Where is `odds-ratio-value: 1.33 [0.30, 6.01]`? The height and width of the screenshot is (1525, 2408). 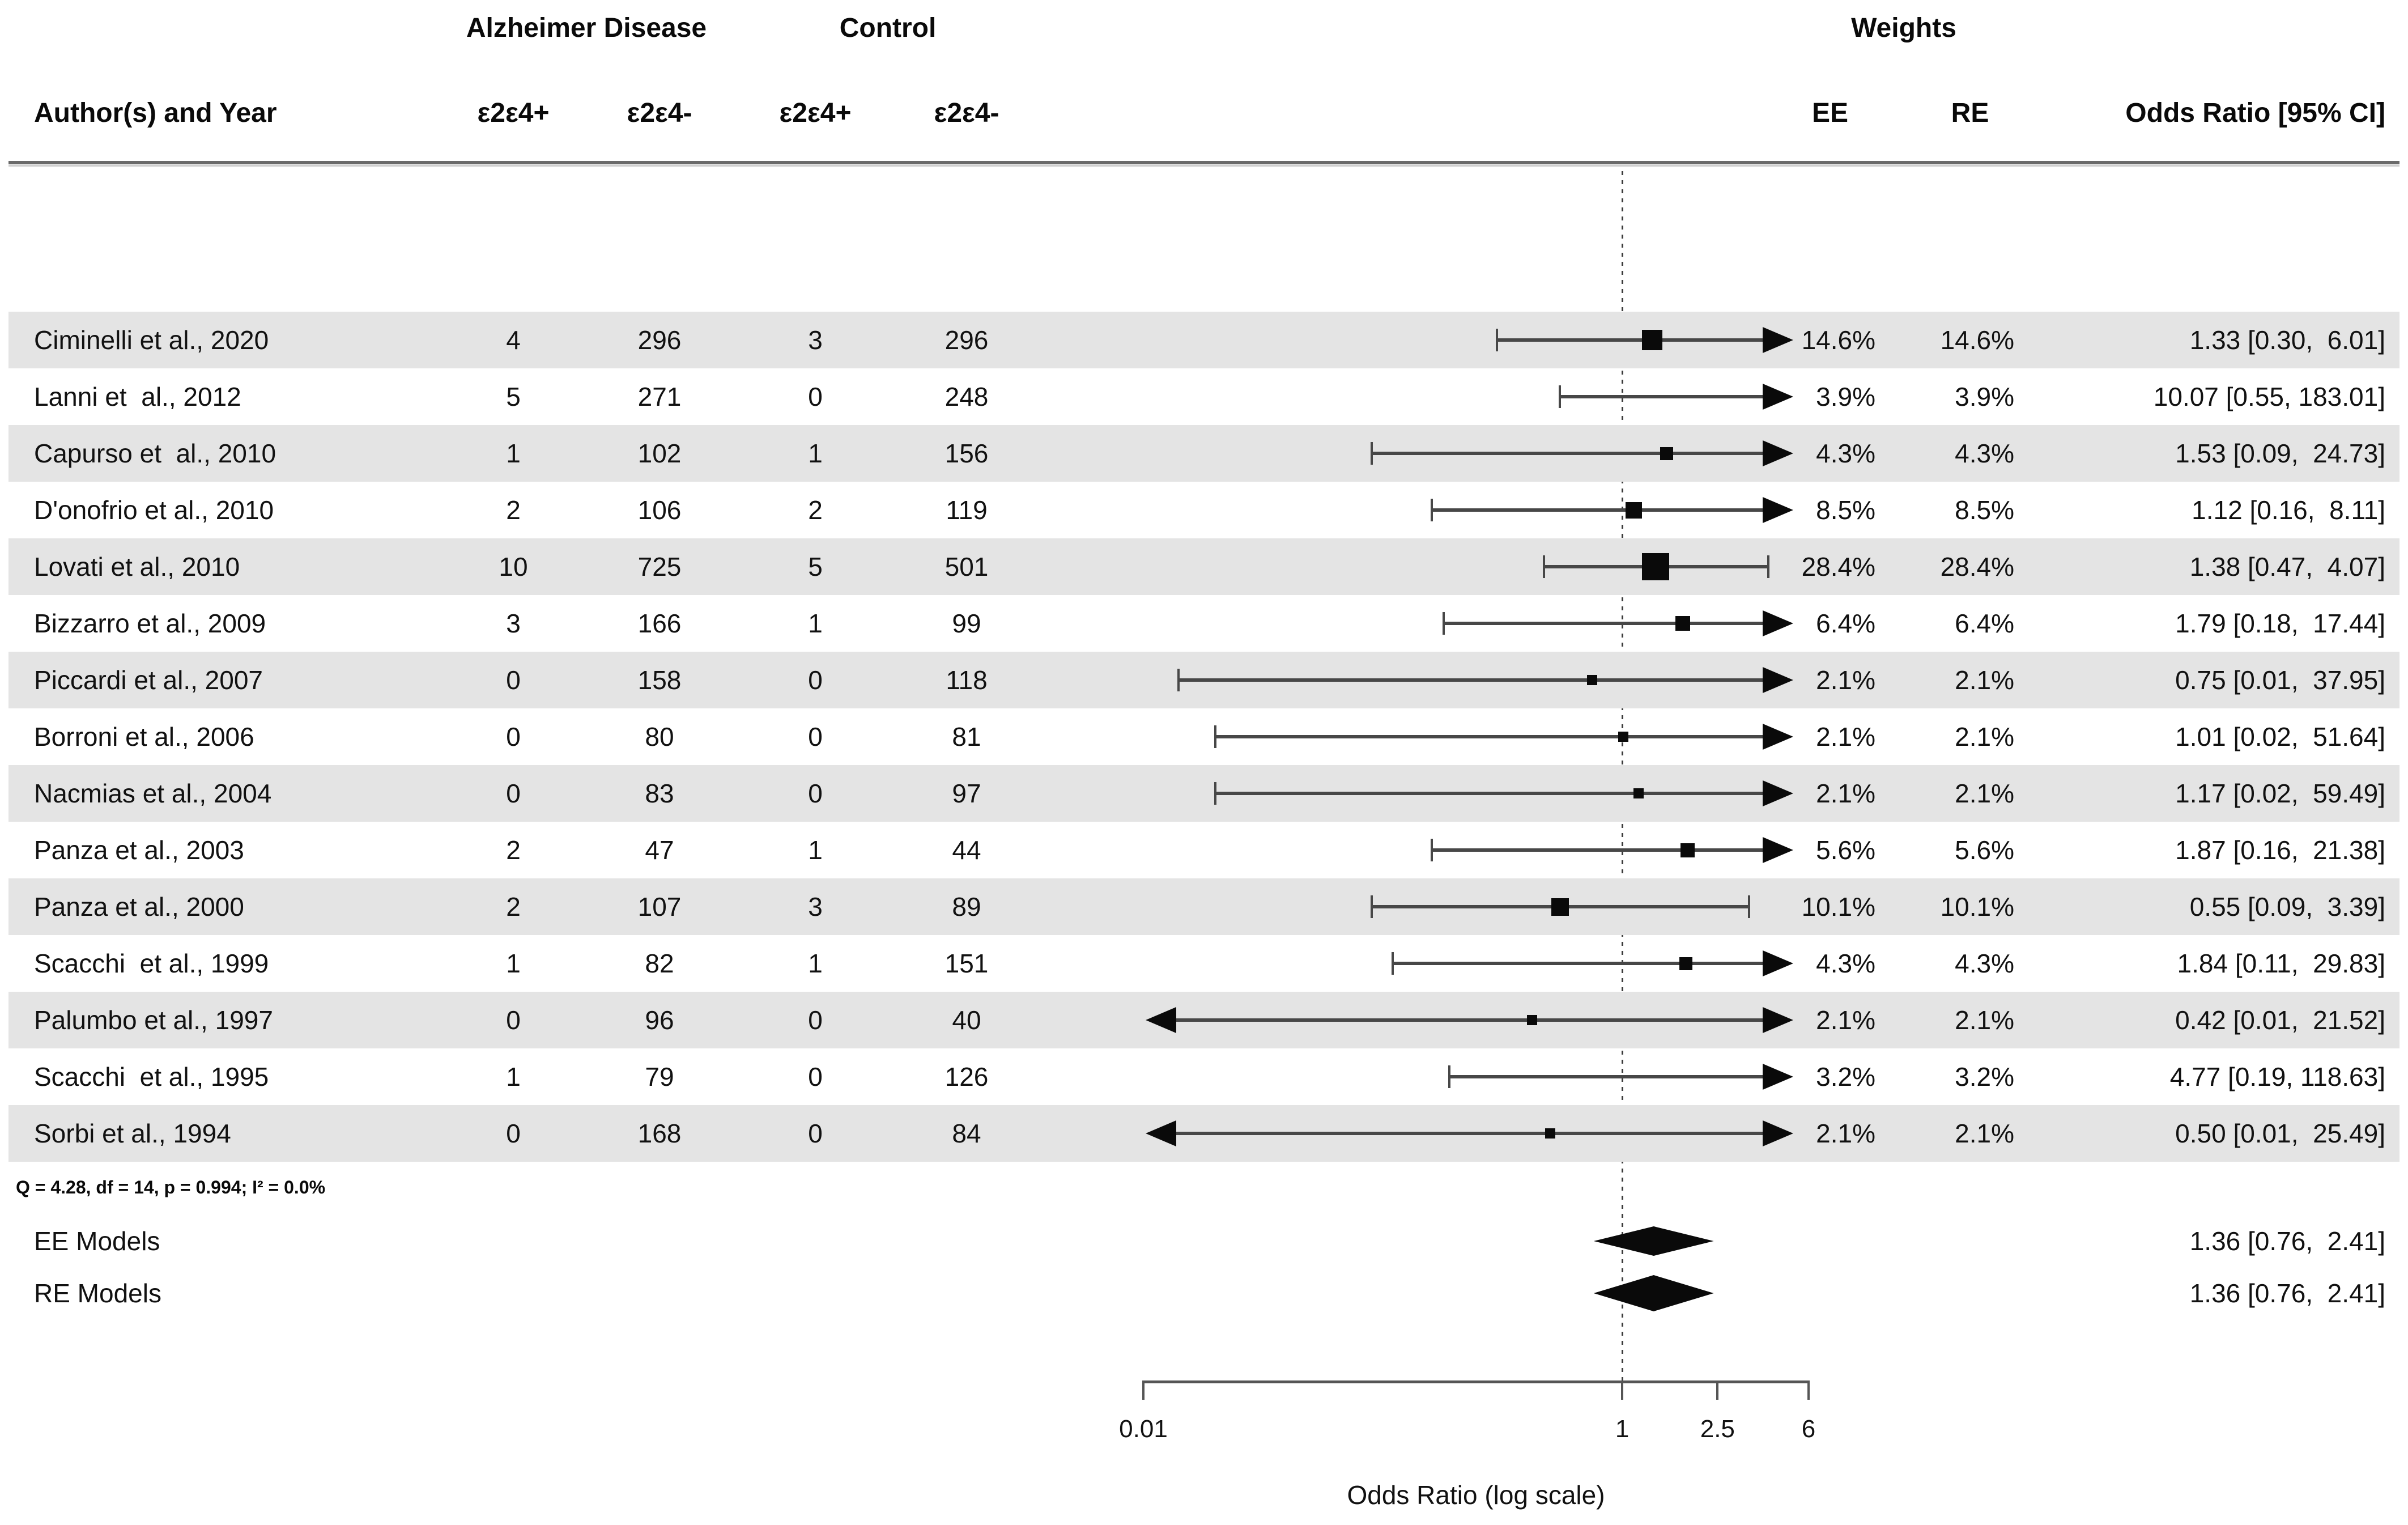
odds-ratio-value: 1.33 [0.30, 6.01] is located at coordinates (2287, 340).